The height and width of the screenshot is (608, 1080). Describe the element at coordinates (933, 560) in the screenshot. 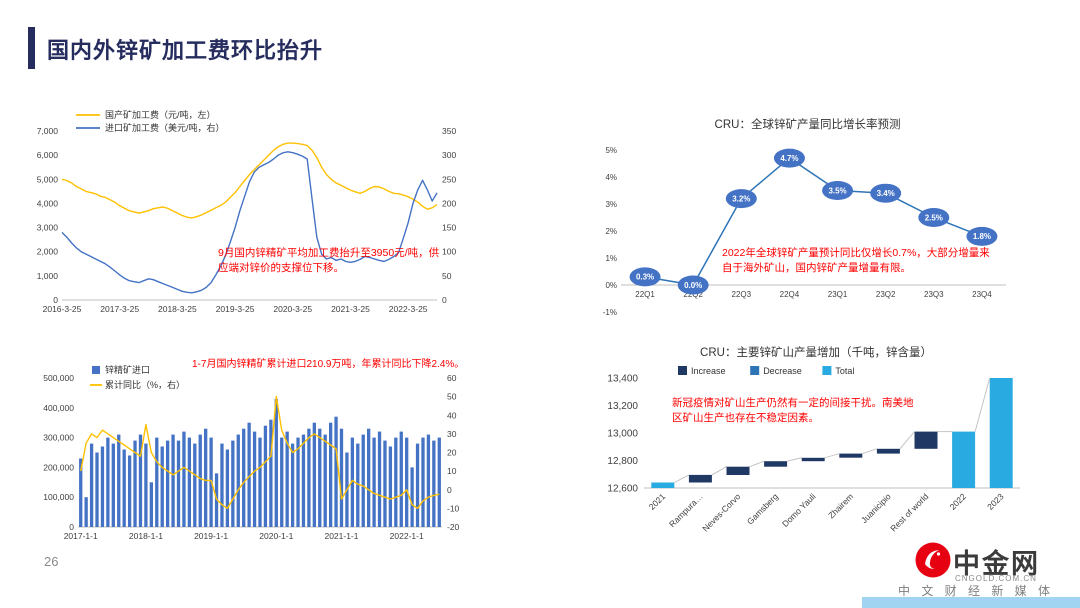

I see `cngold-logo-icon` at that location.